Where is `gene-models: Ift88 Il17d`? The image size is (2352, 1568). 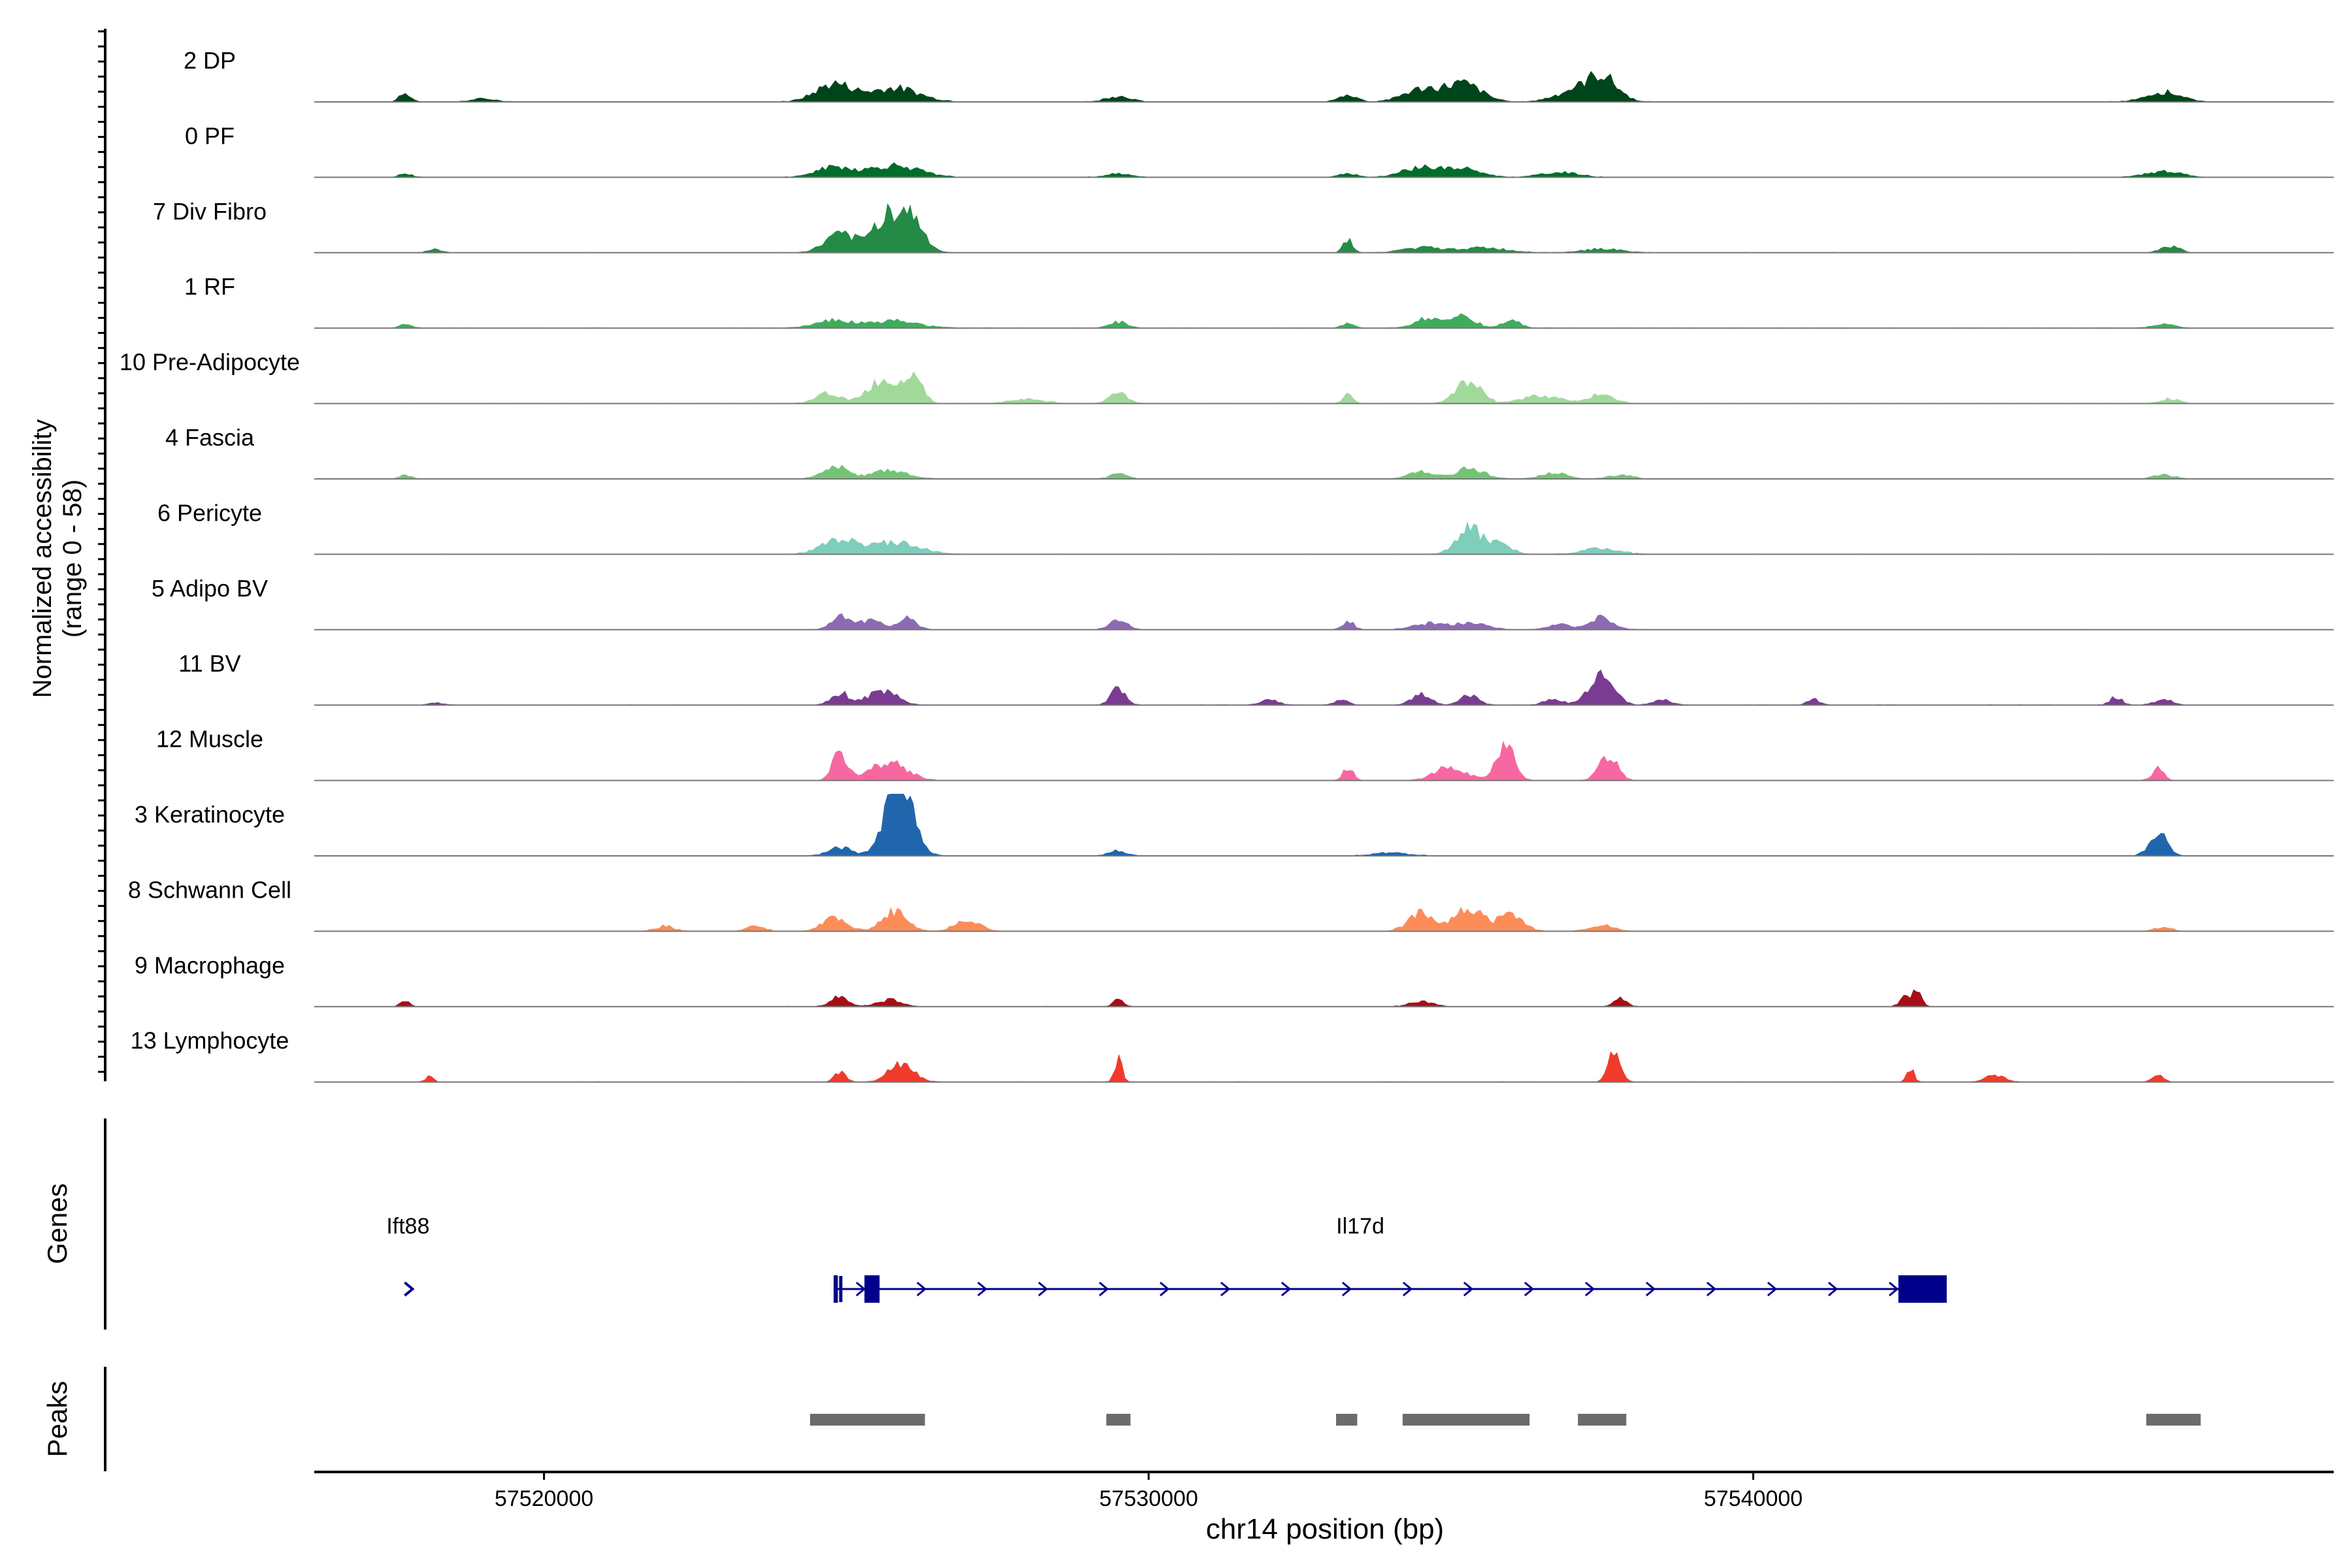
gene-models: Ift88 Il17d is located at coordinates (1166, 1258).